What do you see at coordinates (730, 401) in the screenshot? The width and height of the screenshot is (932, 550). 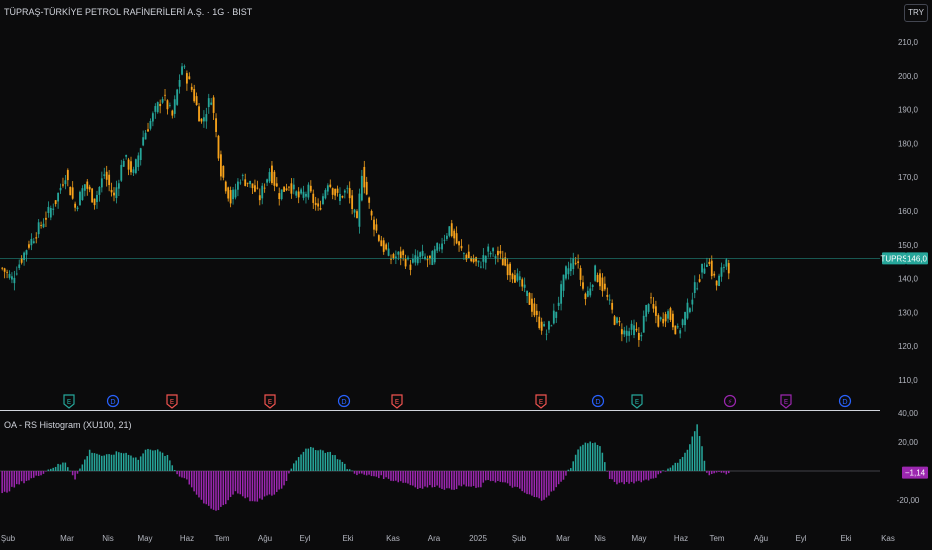 I see `split-event-icon` at bounding box center [730, 401].